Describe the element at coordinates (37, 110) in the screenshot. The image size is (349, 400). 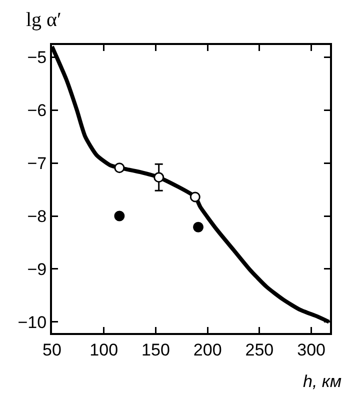
I see `y-tick-label: −6` at that location.